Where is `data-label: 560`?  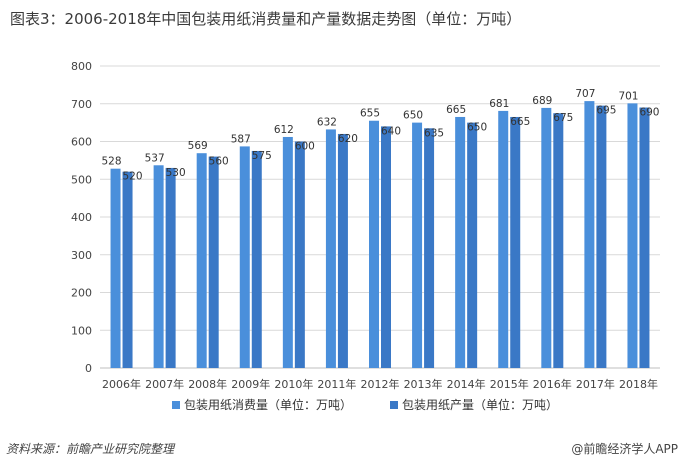
data-label: 560 is located at coordinates (219, 162).